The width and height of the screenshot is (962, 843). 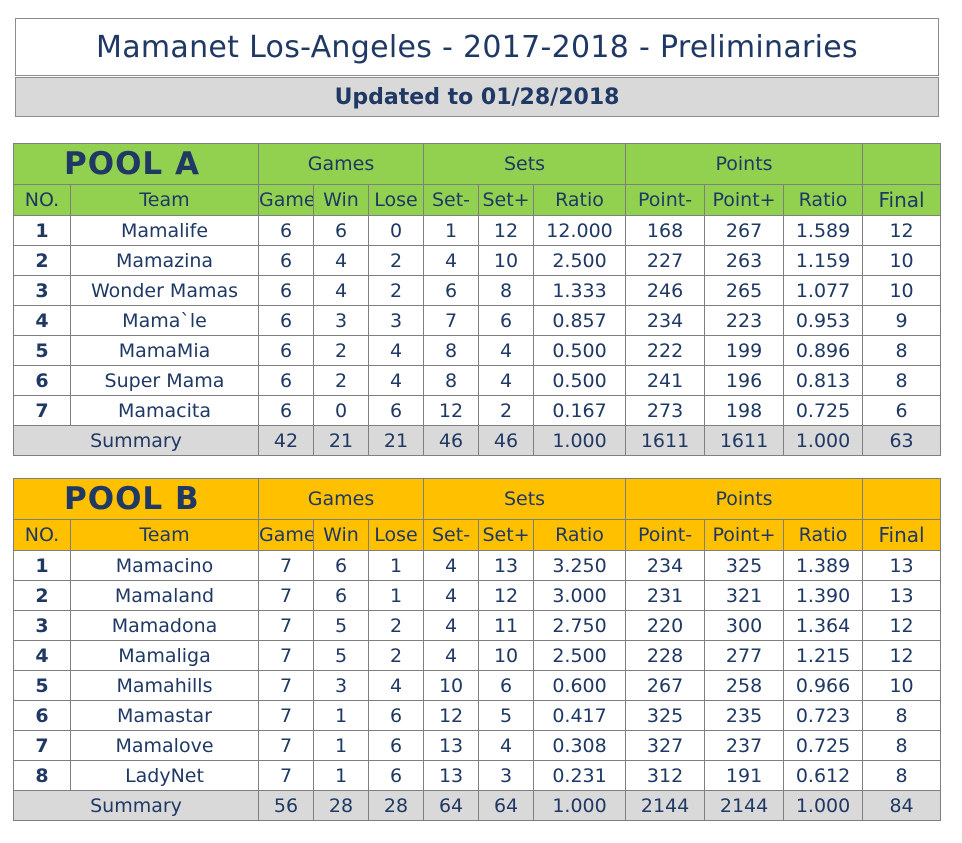 What do you see at coordinates (341, 685) in the screenshot?
I see `cell-win: 3` at bounding box center [341, 685].